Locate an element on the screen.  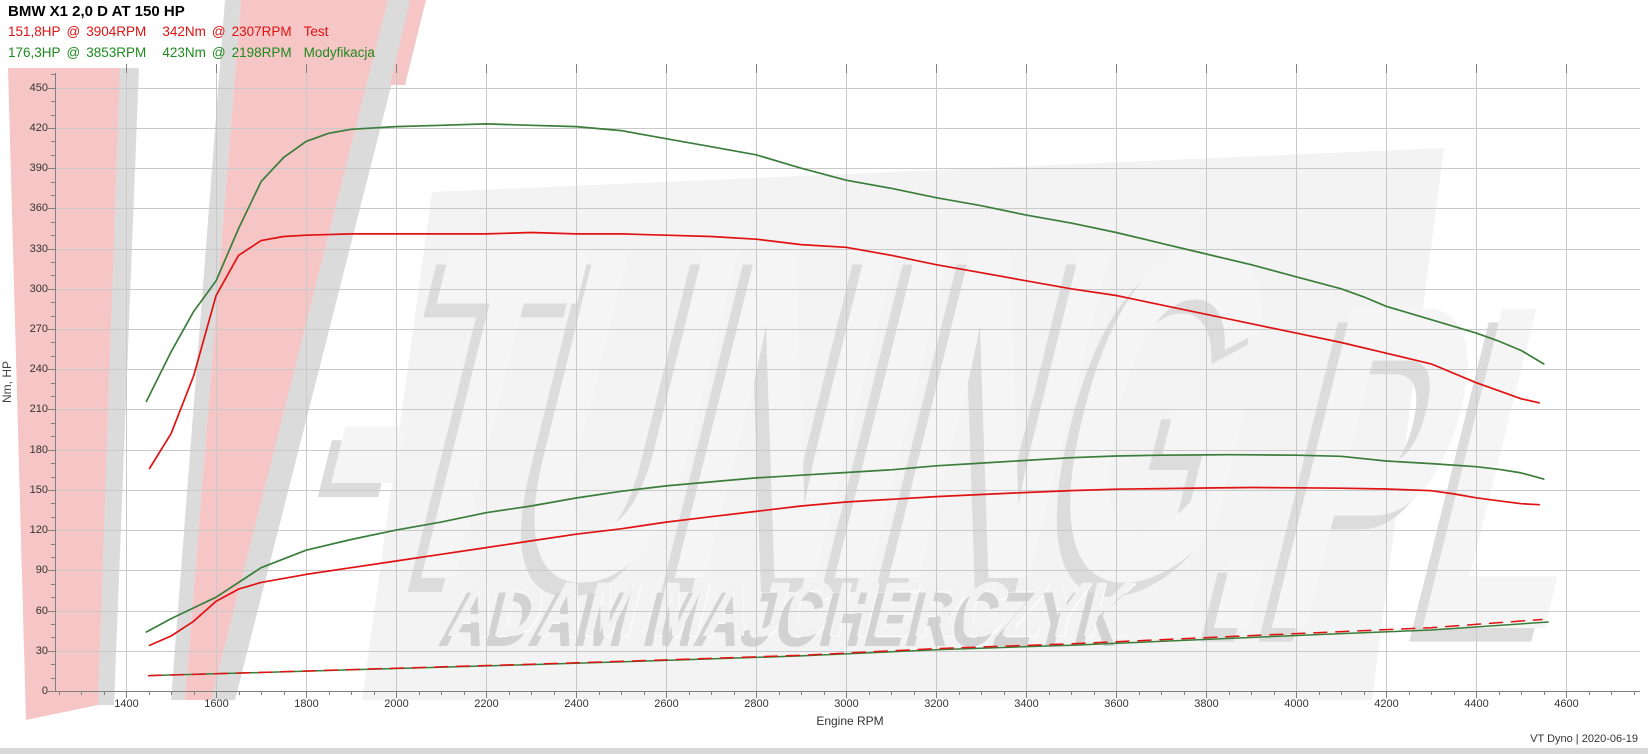
y-tick-label: 240 is located at coordinates (38, 369).